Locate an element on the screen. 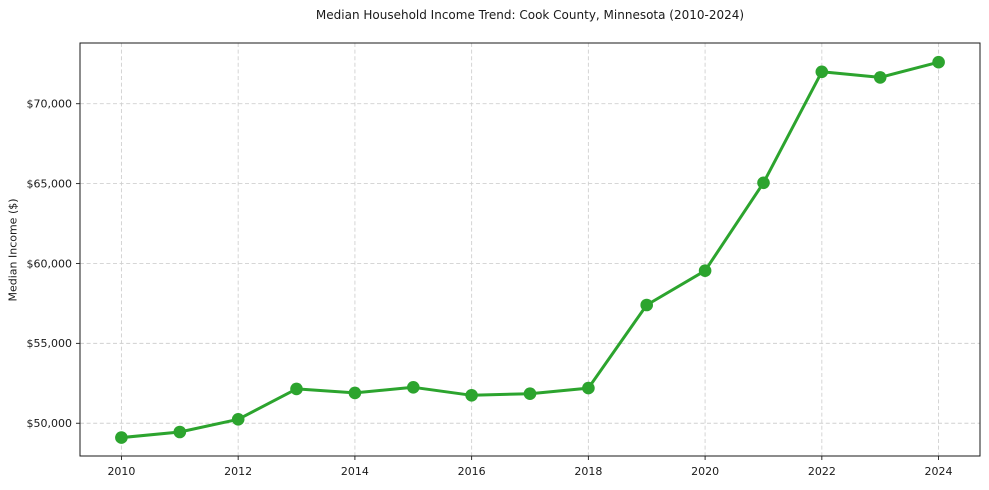  x-tick-label: 2024 is located at coordinates (939, 471).